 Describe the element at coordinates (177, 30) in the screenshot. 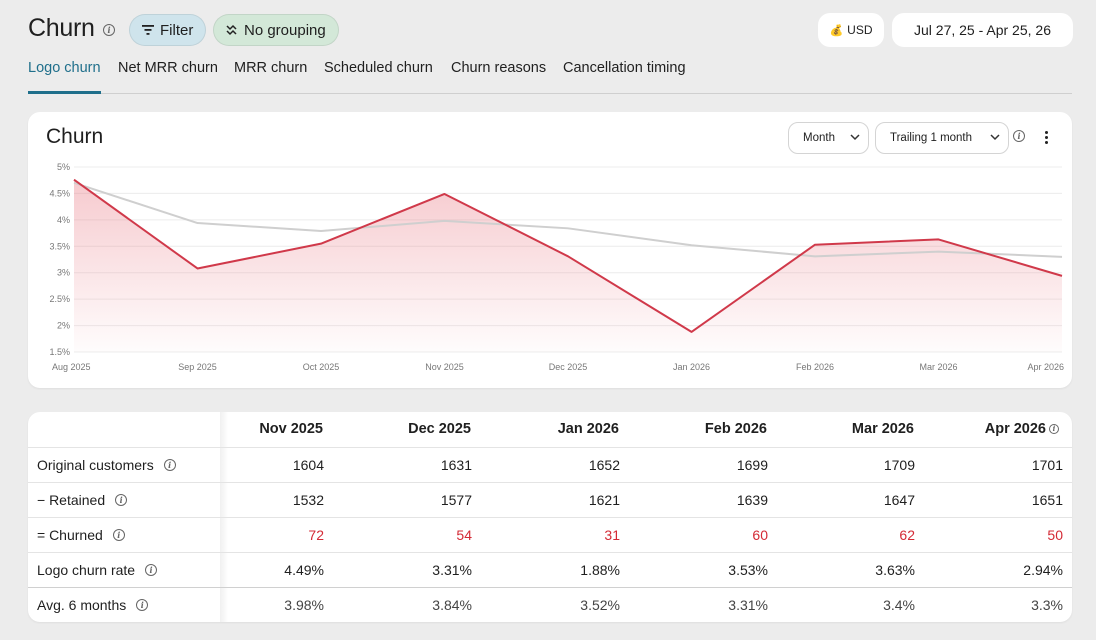

I see `filter-label: Filter` at that location.